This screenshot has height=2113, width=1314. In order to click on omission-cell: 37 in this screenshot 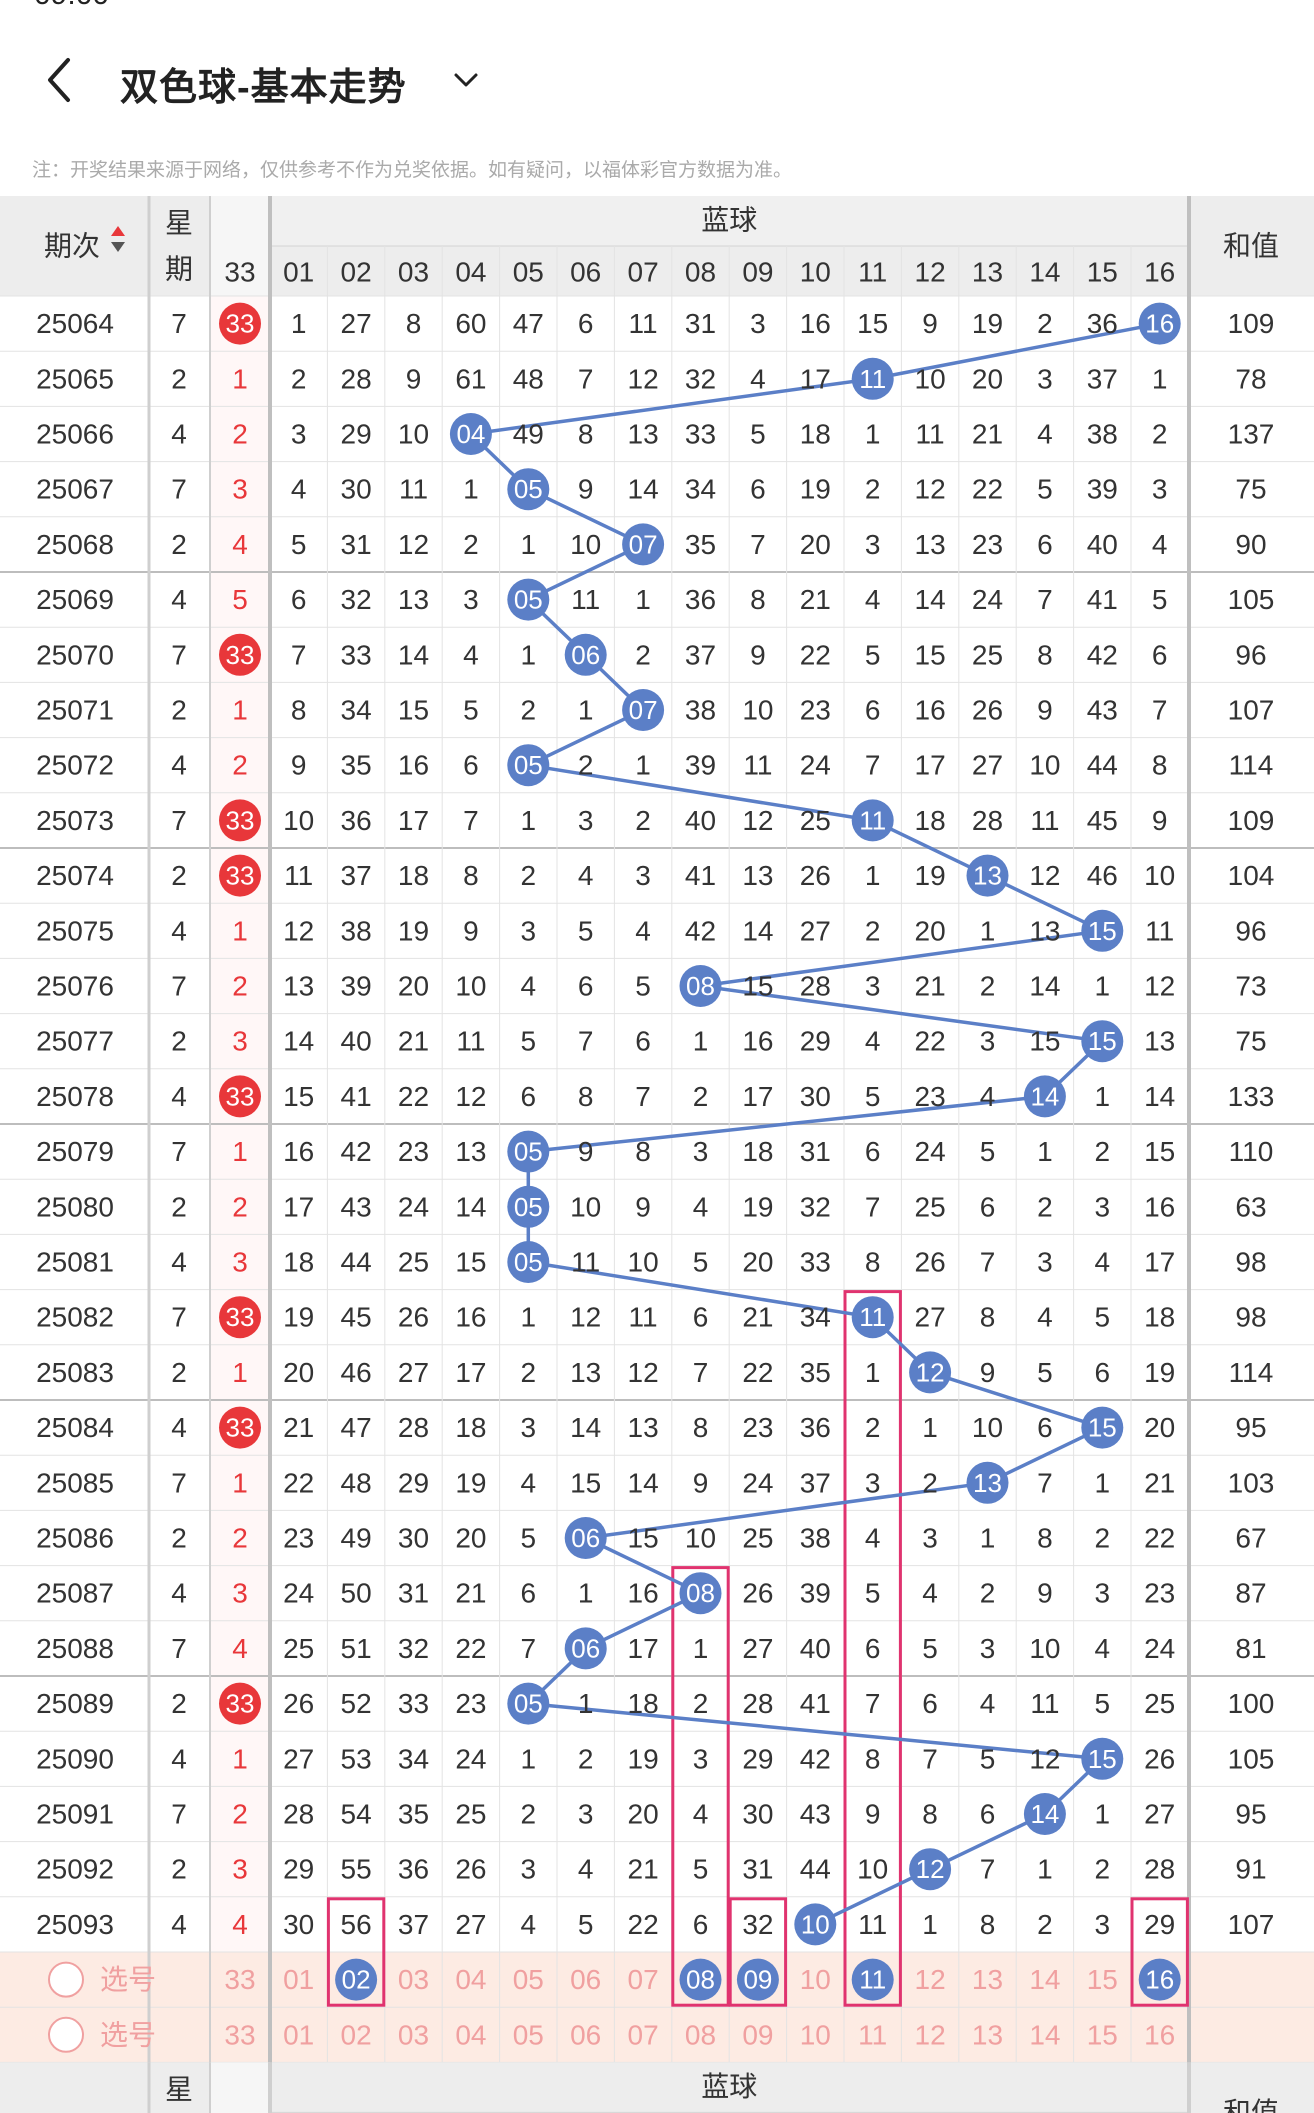, I will do `click(1102, 378)`.